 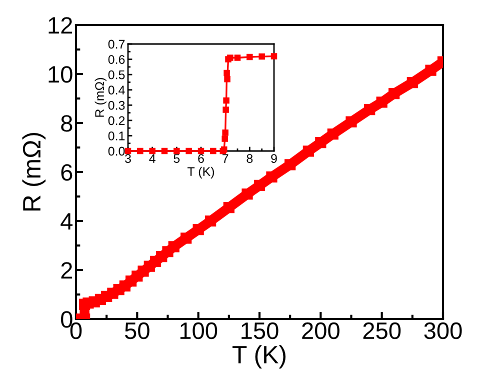 What do you see at coordinates (116, 90) in the screenshot?
I see `y-tick-label: 0.4` at bounding box center [116, 90].